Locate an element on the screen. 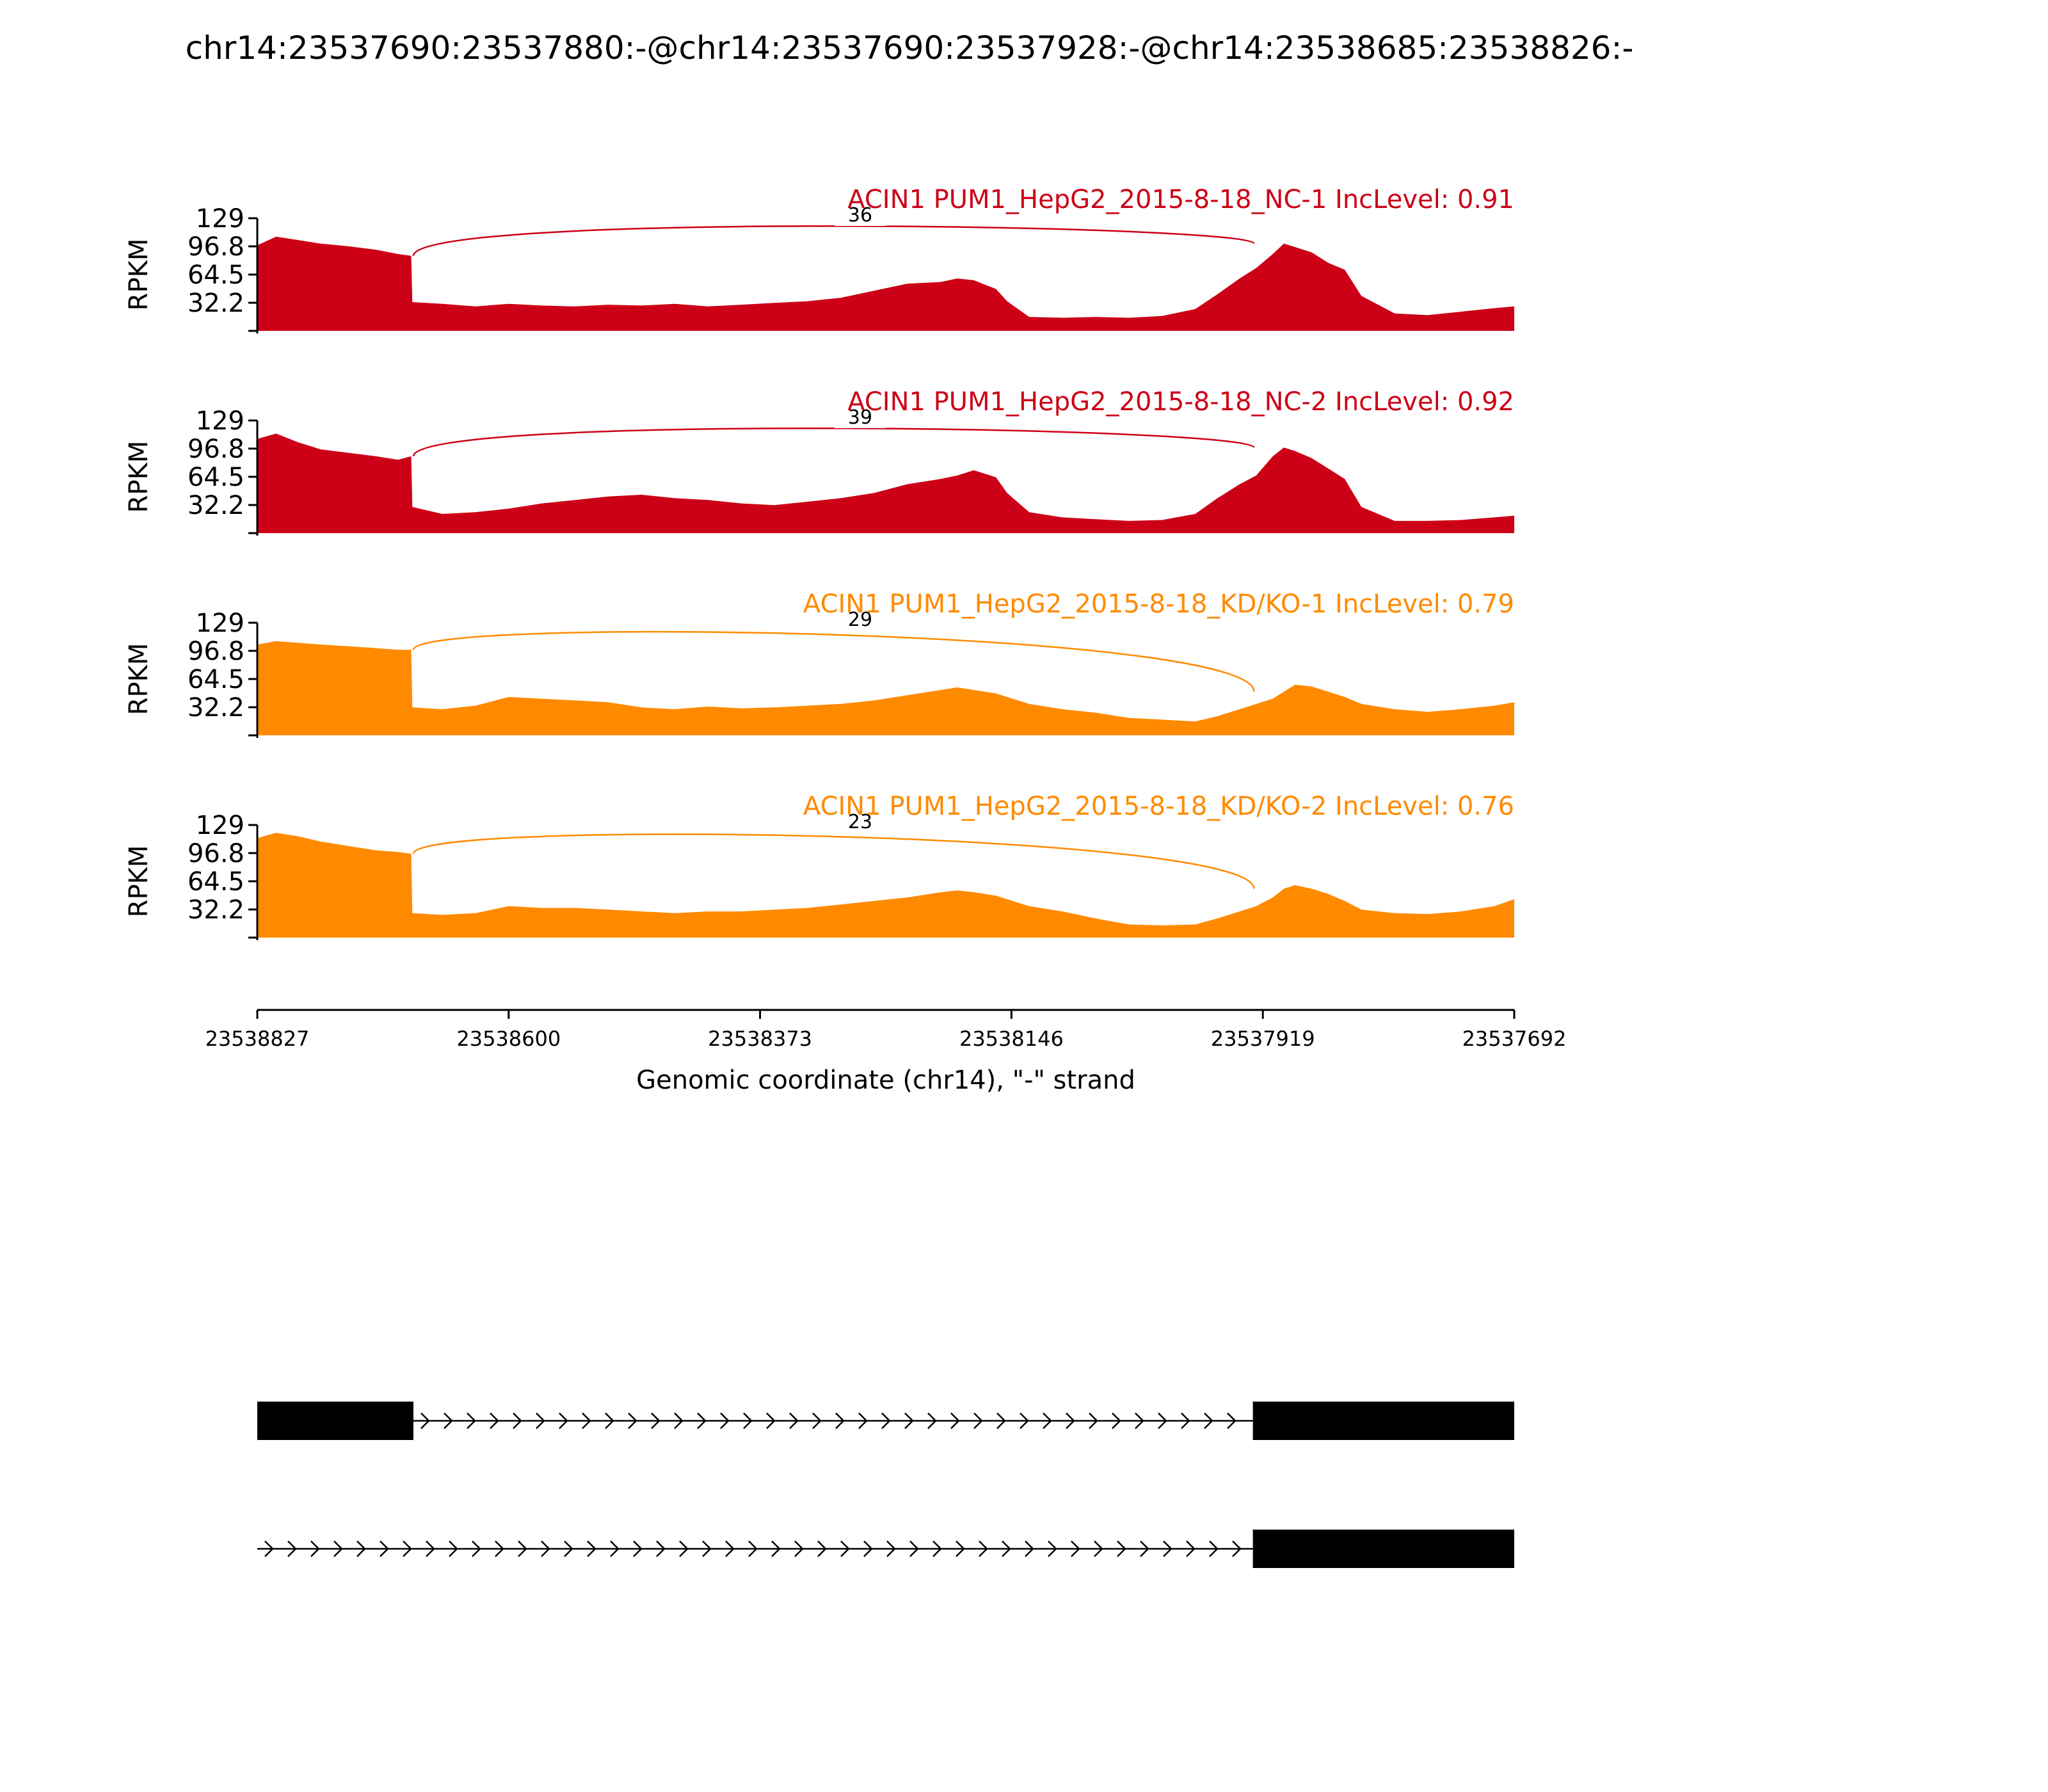 Image resolution: width=2048 pixels, height=1792 pixels. junction-count: 36 is located at coordinates (860, 215).